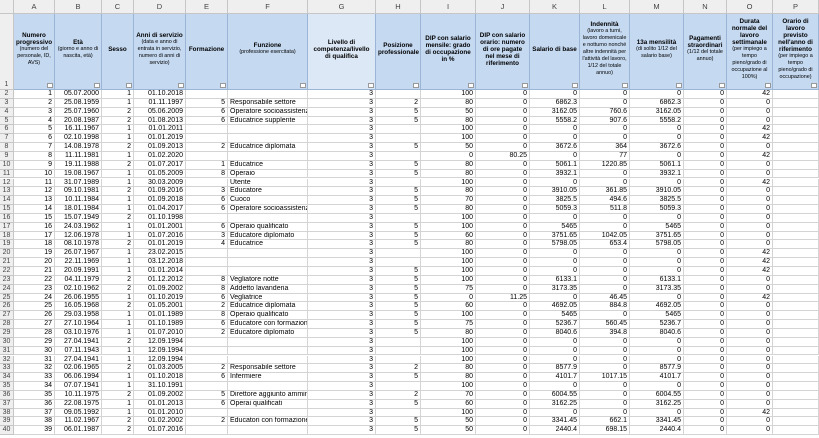 The image size is (819, 438). Describe the element at coordinates (657, 369) in the screenshot. I see `cell: 8577.9` at that location.